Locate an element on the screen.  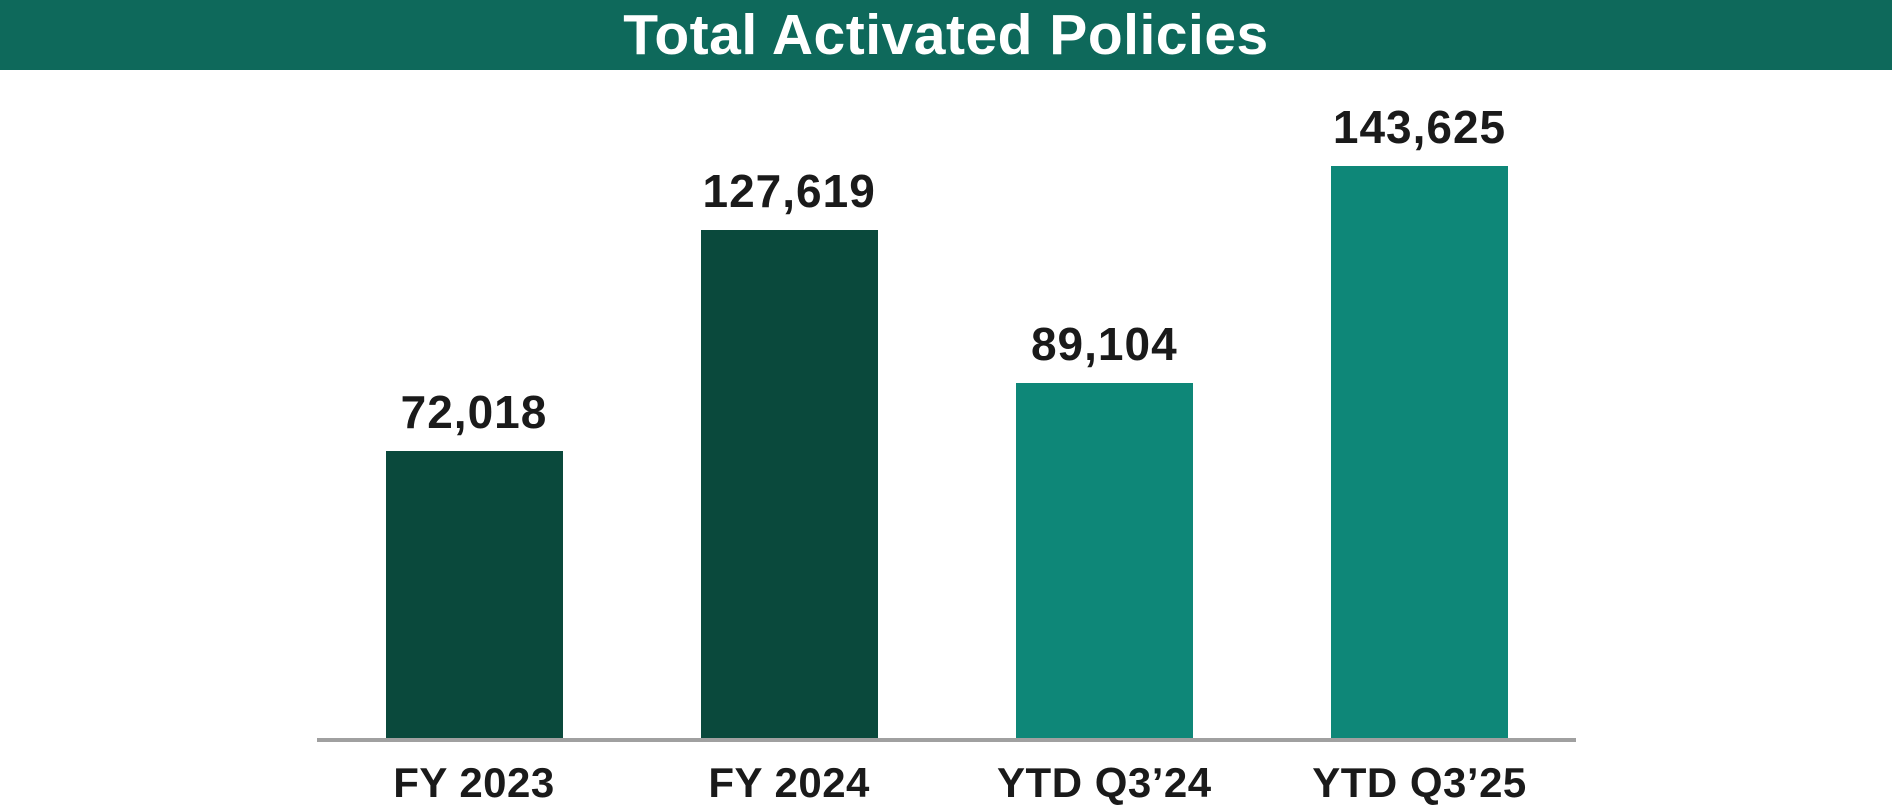
bar-value-label: 127,619 is located at coordinates (789, 191).